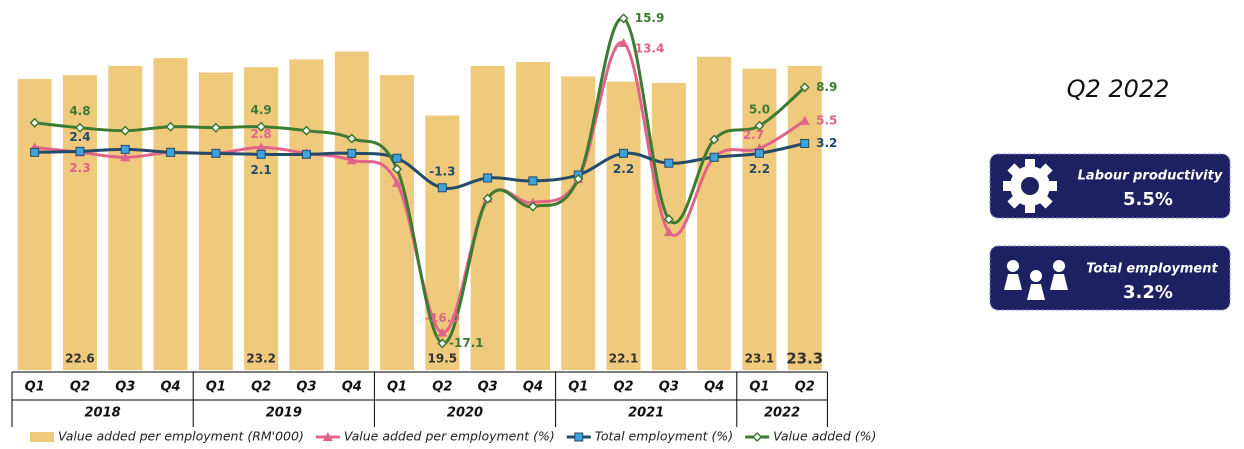 Image resolution: width=1244 pixels, height=449 pixels. I want to click on data-label: 15.9, so click(650, 18).